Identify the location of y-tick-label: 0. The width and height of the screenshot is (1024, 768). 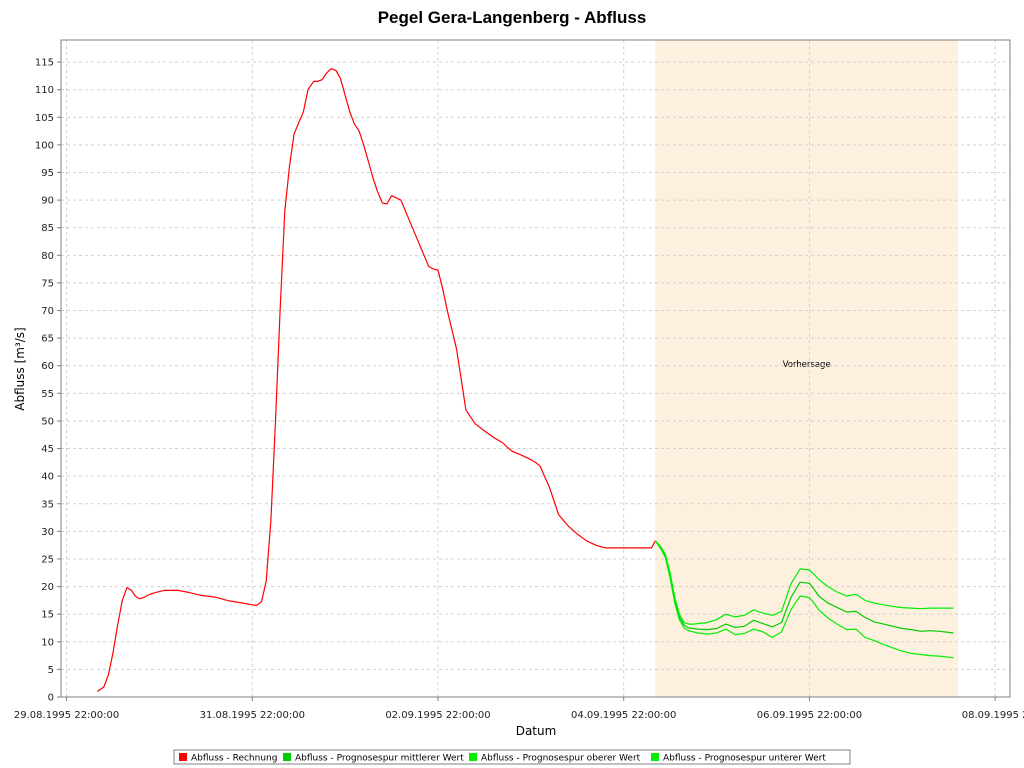
(51, 698).